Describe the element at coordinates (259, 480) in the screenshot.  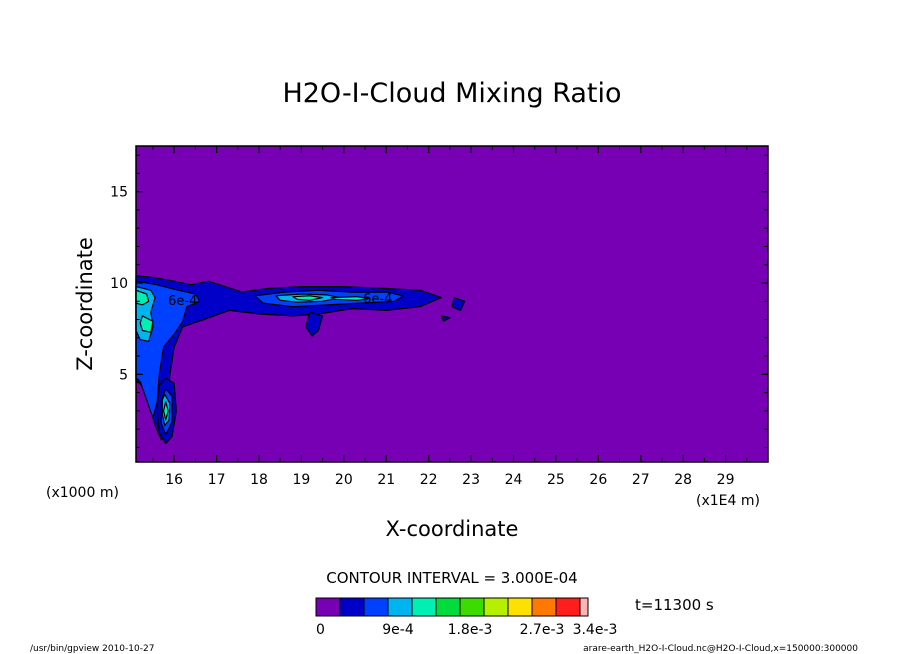
I see `x-tick-label: 18` at that location.